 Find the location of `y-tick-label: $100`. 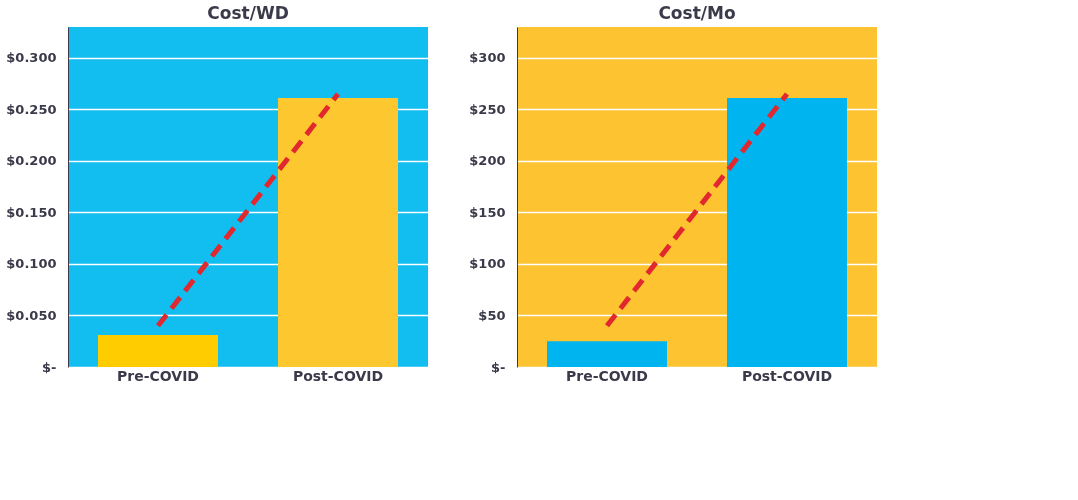

y-tick-label: $100 is located at coordinates (487, 264).